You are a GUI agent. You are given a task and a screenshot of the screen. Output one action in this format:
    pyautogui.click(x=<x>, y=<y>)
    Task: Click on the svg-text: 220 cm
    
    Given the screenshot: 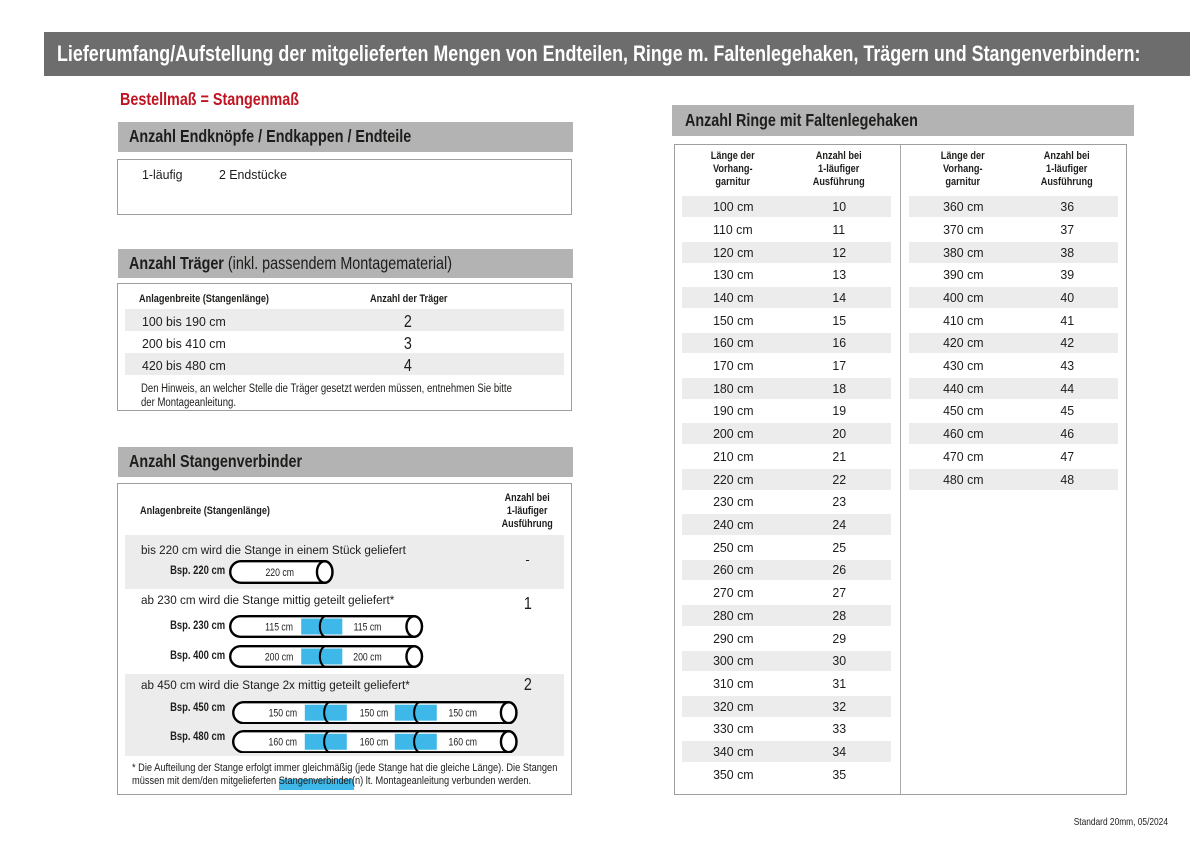 What is the action you would take?
    pyautogui.click(x=280, y=573)
    